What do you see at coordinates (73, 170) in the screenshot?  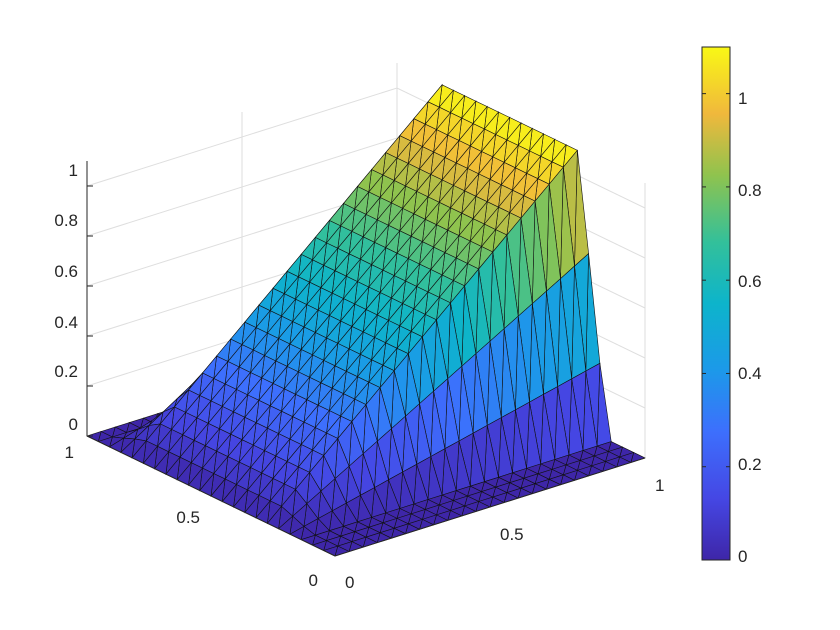 I see `z-tick-label-1: 1` at bounding box center [73, 170].